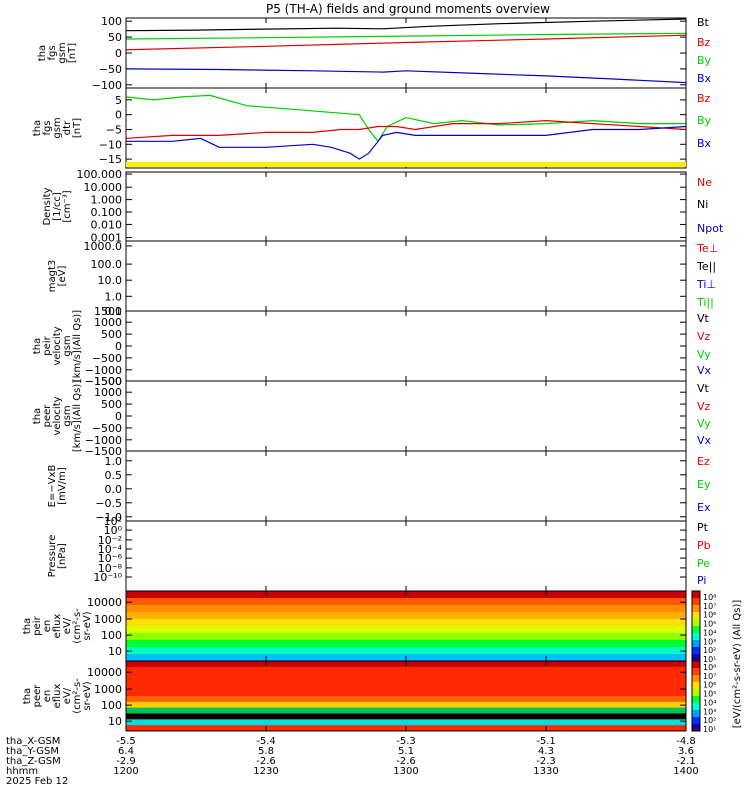  Describe the element at coordinates (47, 696) in the screenshot. I see `panel-ylabel: en` at that location.